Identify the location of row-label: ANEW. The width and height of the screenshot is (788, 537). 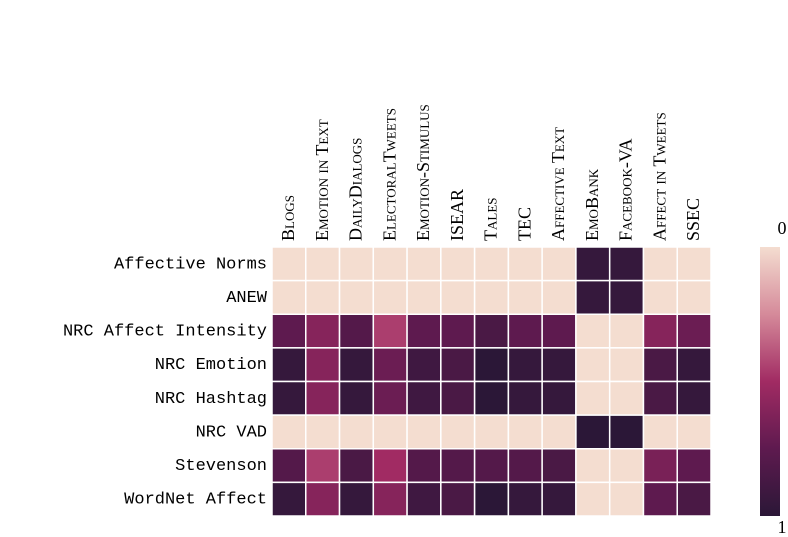
(247, 298).